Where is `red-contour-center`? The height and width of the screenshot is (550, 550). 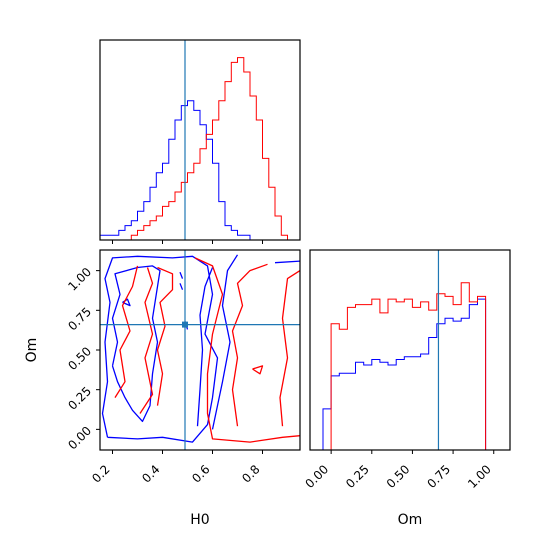
red-contour-center is located at coordinates (165, 336).